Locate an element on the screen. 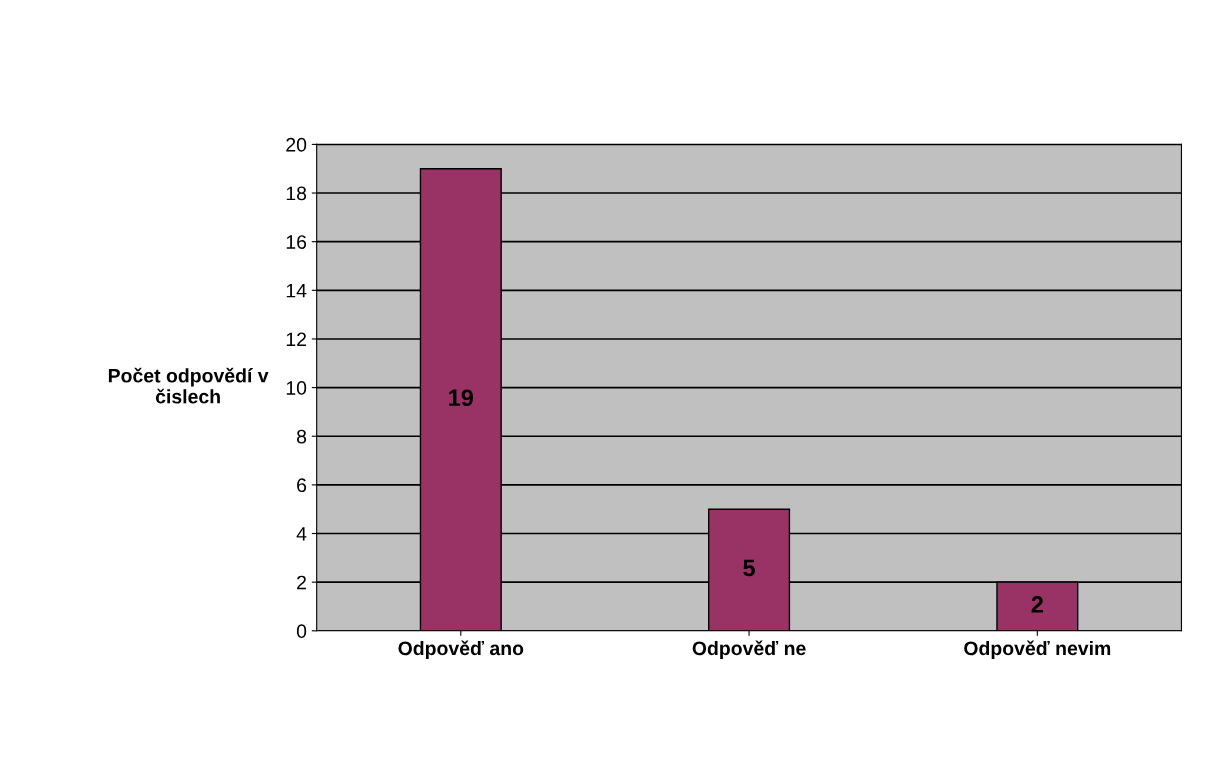 The height and width of the screenshot is (760, 1218). x-tick-label: Odpověď ano is located at coordinates (461, 650).